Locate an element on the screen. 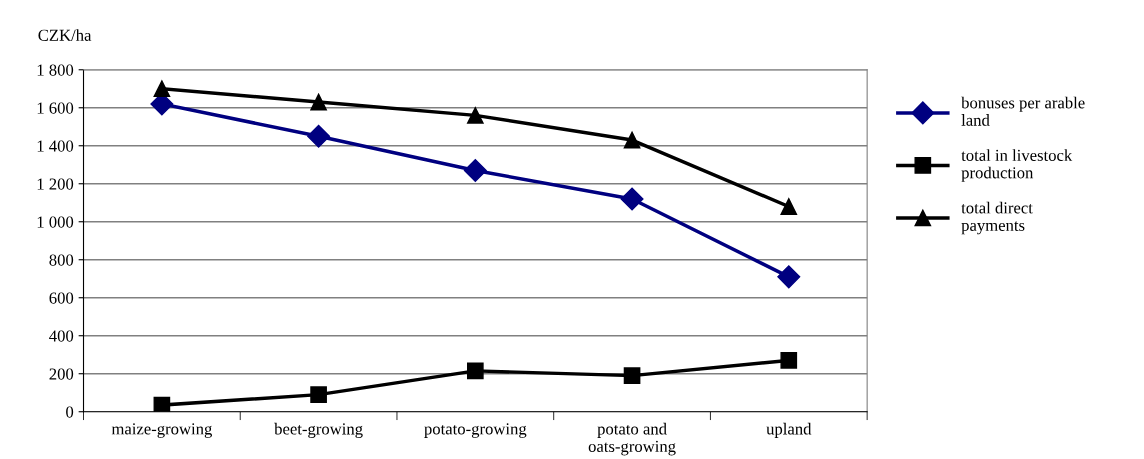 Image resolution: width=1144 pixels, height=459 pixels. y-tick-label: 600 is located at coordinates (61, 298).